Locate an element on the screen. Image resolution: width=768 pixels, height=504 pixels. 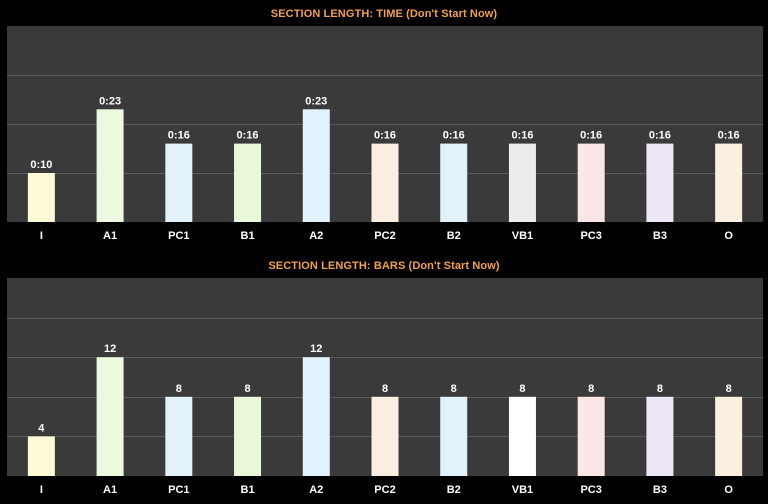
data-label-time-pc3: 0:16 is located at coordinates (591, 136).